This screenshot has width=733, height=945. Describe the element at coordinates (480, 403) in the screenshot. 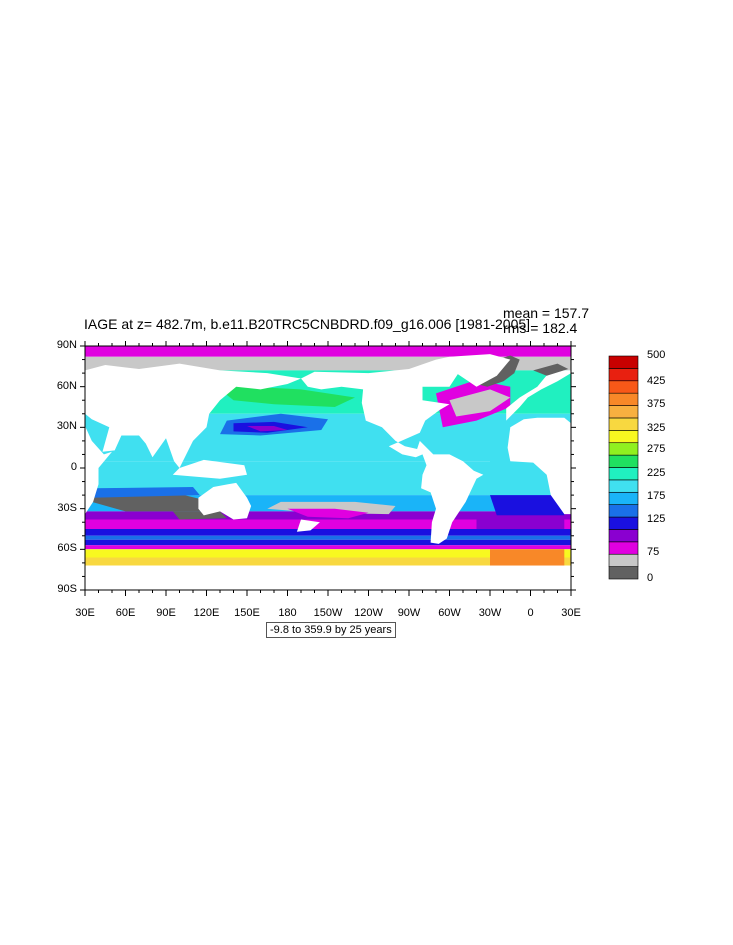

I see `natl-gray` at that location.